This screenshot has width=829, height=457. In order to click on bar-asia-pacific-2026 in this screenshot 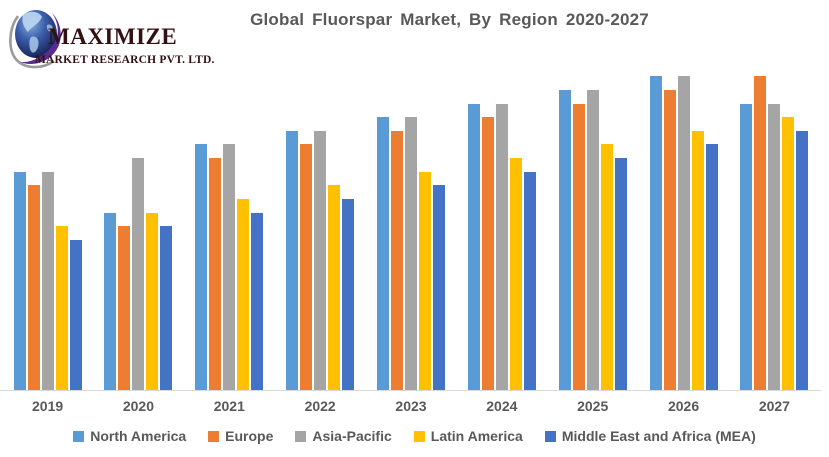, I will do `click(683, 233)`.